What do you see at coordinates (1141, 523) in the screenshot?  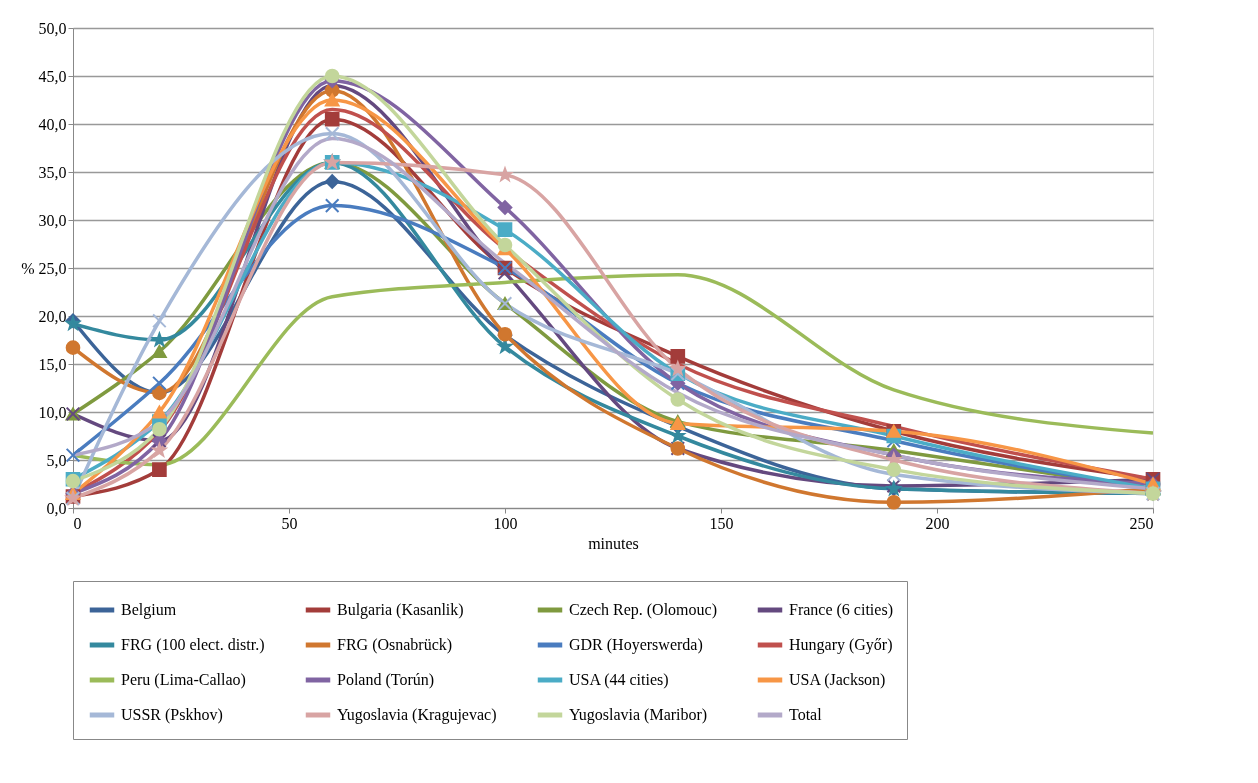 I see `x-tick-label: 250` at bounding box center [1141, 523].